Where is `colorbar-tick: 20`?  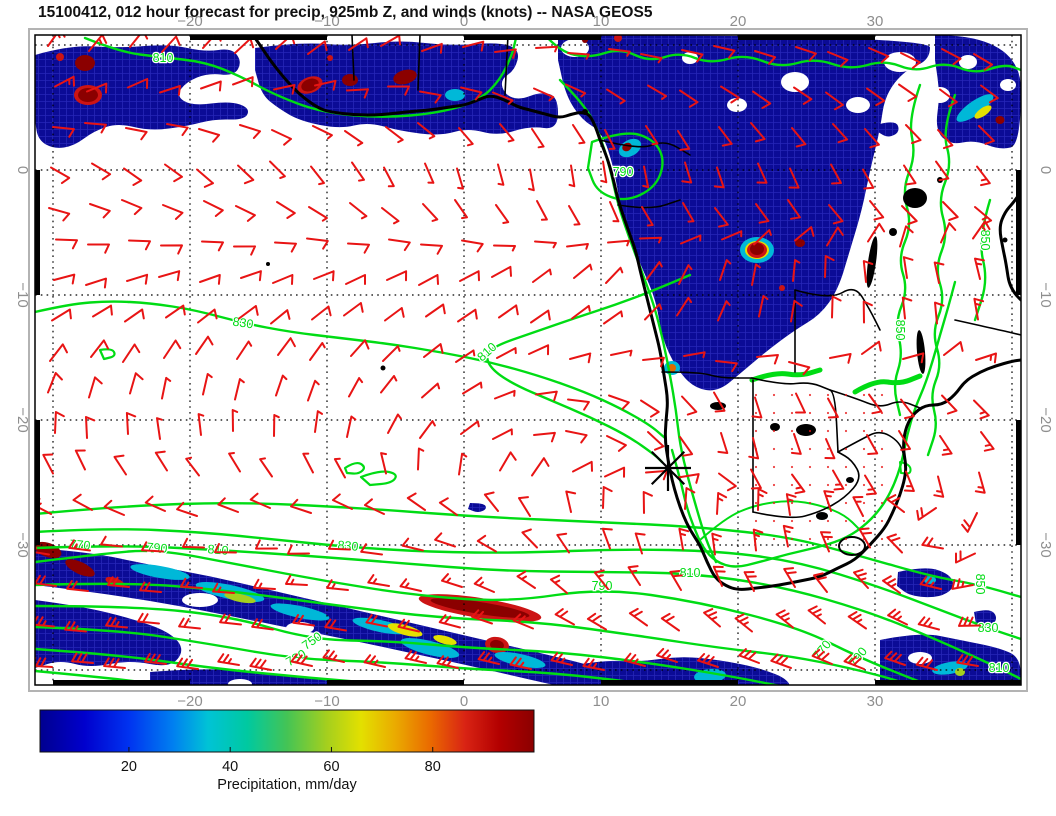
colorbar-tick: 20 is located at coordinates (129, 767).